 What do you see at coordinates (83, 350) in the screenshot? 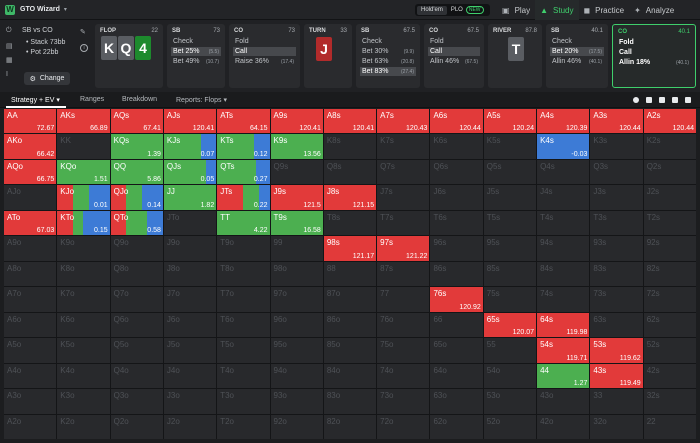
I see `hand-cell-k5o: K5o` at bounding box center [83, 350].